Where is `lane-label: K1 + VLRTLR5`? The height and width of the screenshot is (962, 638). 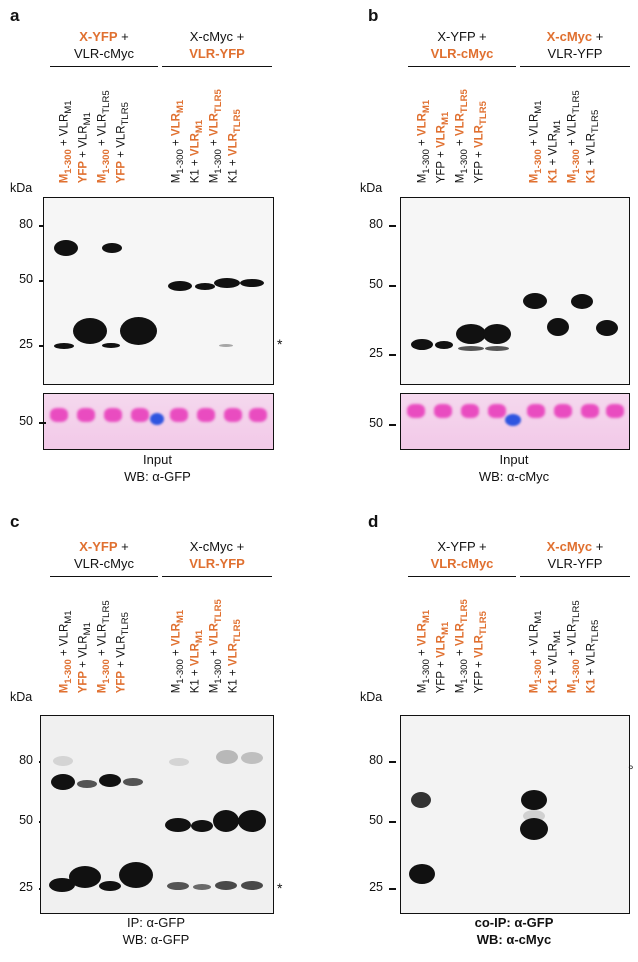 lane-label: K1 + VLRTLR5 is located at coordinates (593, 146).